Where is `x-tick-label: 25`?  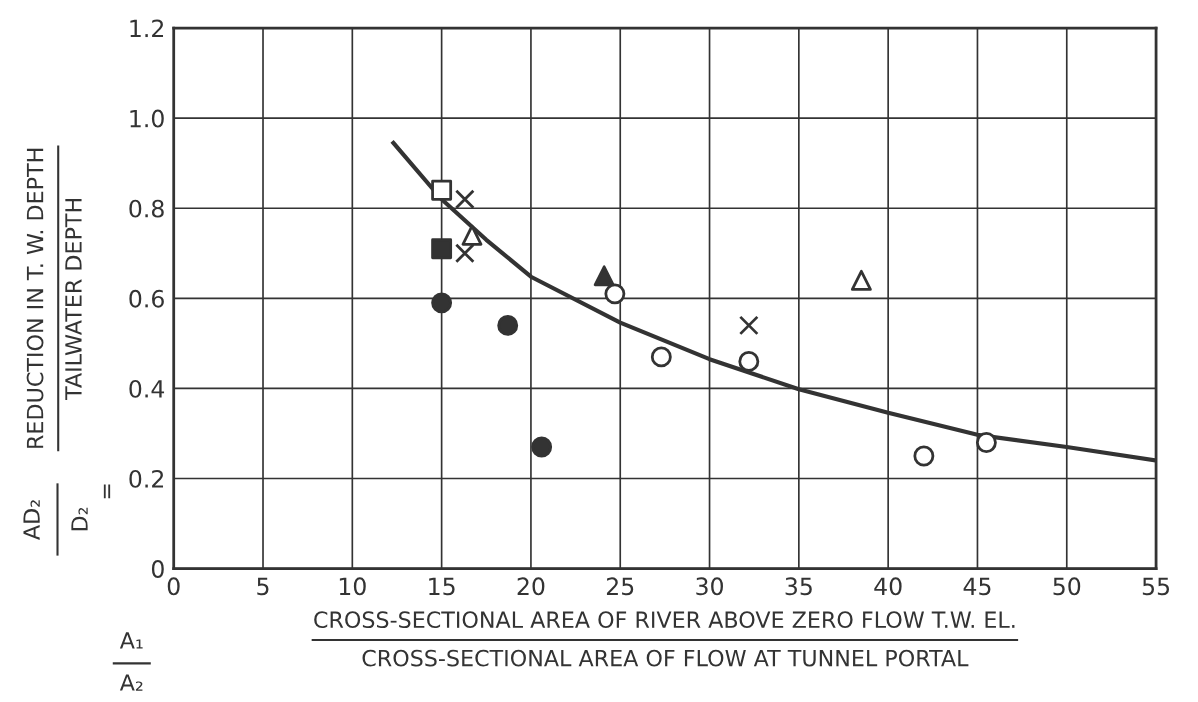 x-tick-label: 25 is located at coordinates (620, 586).